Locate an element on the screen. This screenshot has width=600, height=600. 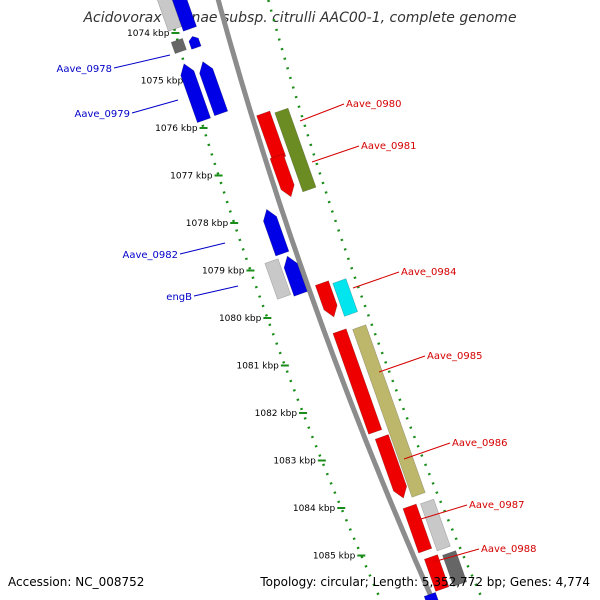
scale-label: 1081 kbp is located at coordinates (257, 367).